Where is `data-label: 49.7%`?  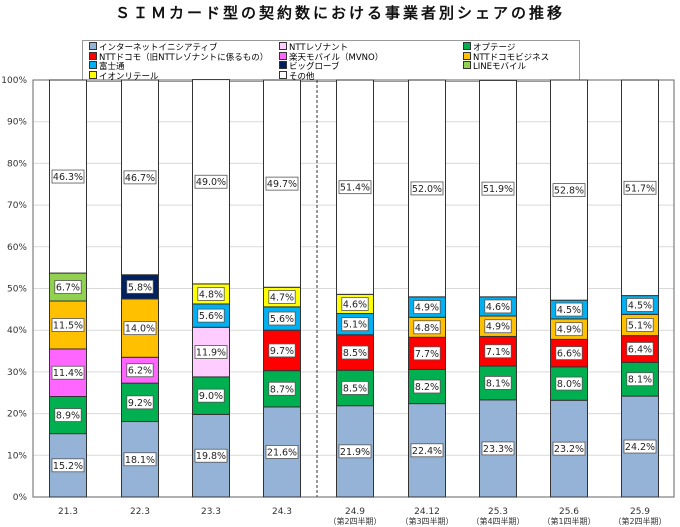 data-label: 49.7% is located at coordinates (282, 184).